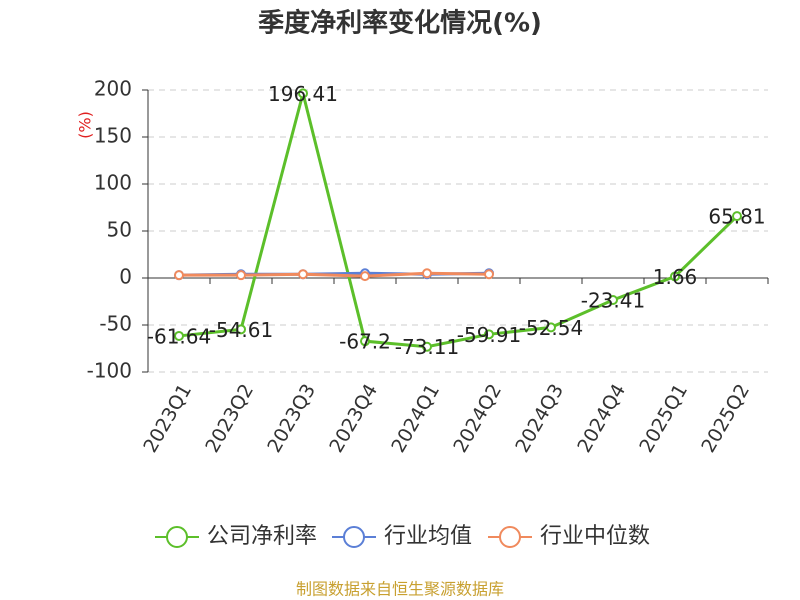  Describe the element at coordinates (477, 418) in the screenshot. I see `x-tick-label: 2024Q2` at that location.